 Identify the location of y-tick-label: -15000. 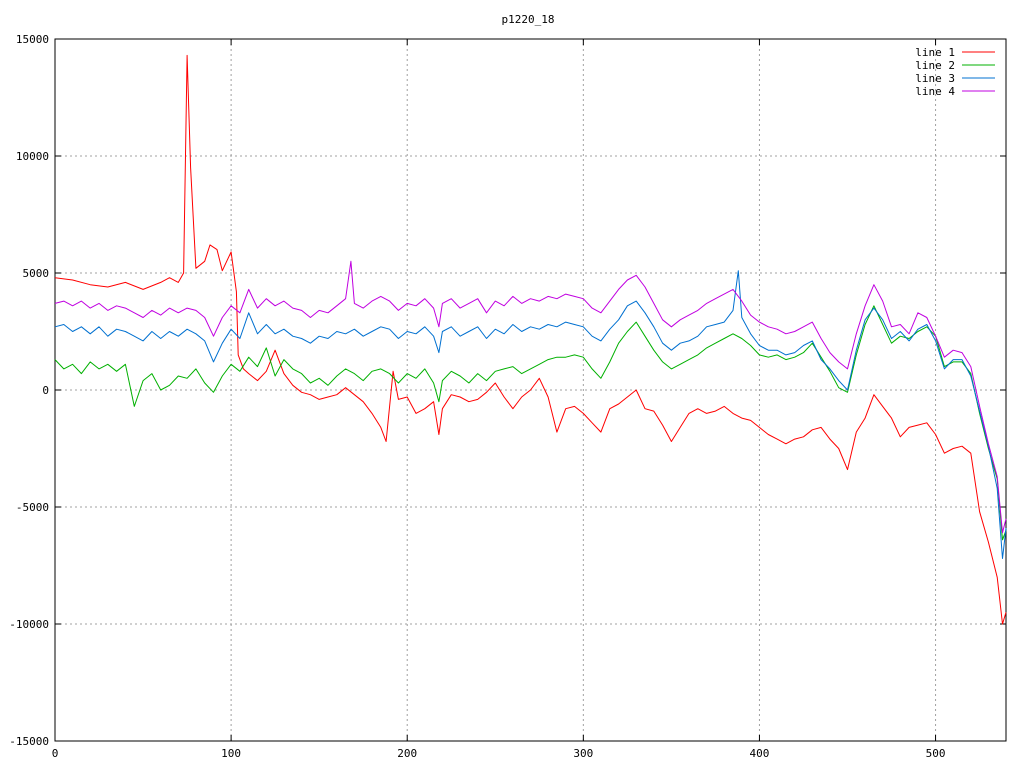
(29, 741).